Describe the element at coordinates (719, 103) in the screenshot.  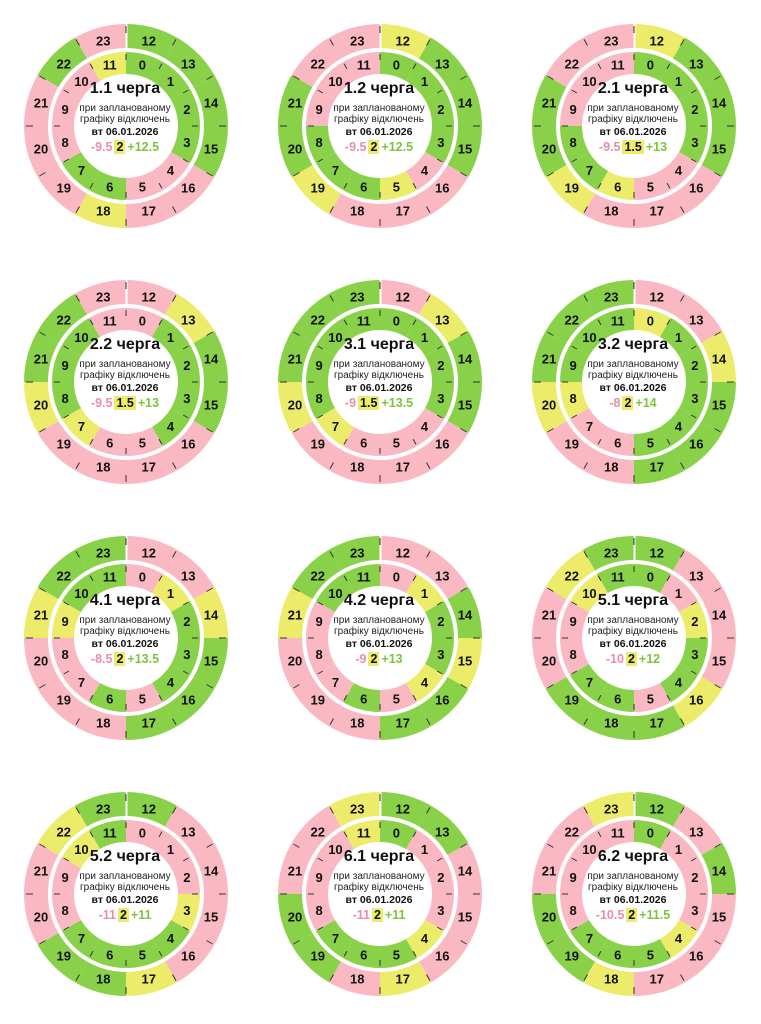
I see `hour-label: 14` at that location.